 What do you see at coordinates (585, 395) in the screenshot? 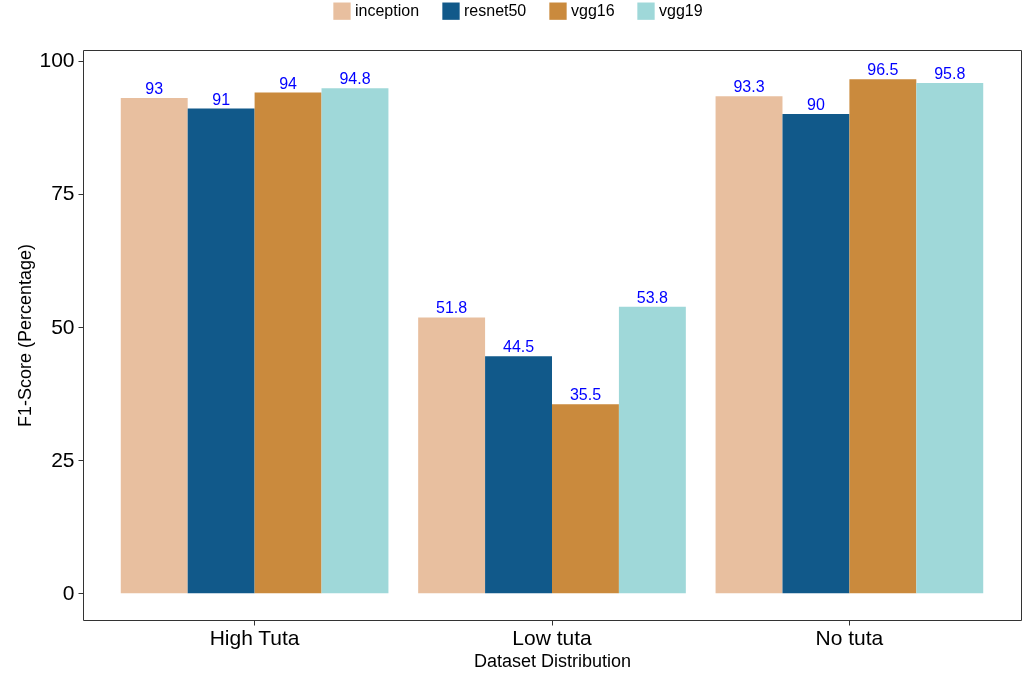
I see `data-label: 35.5` at bounding box center [585, 395].